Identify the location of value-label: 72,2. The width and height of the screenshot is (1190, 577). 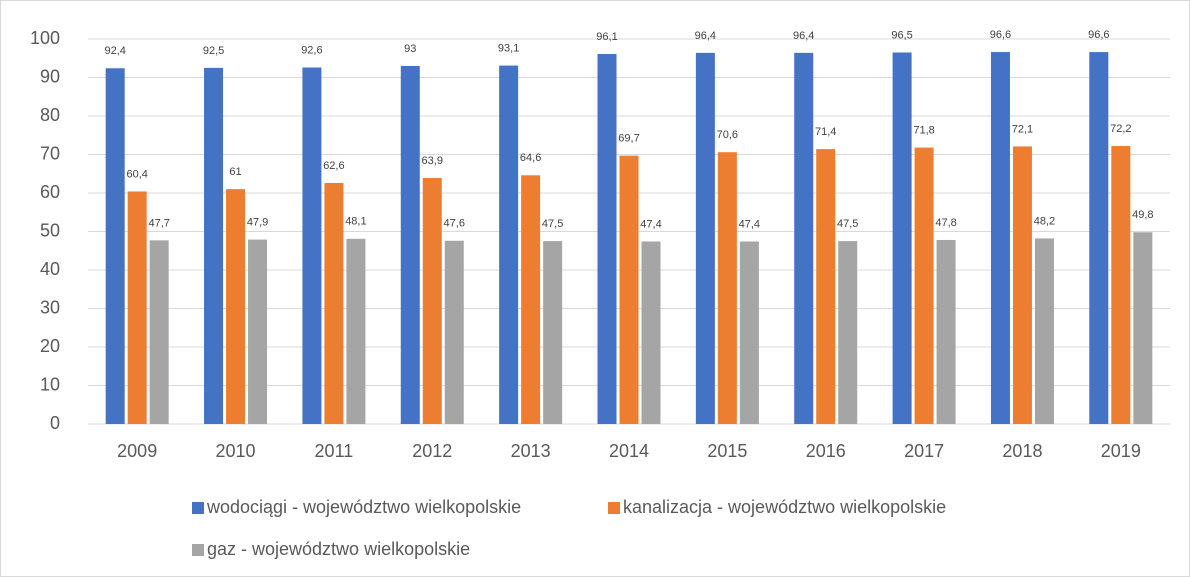
(1120, 129).